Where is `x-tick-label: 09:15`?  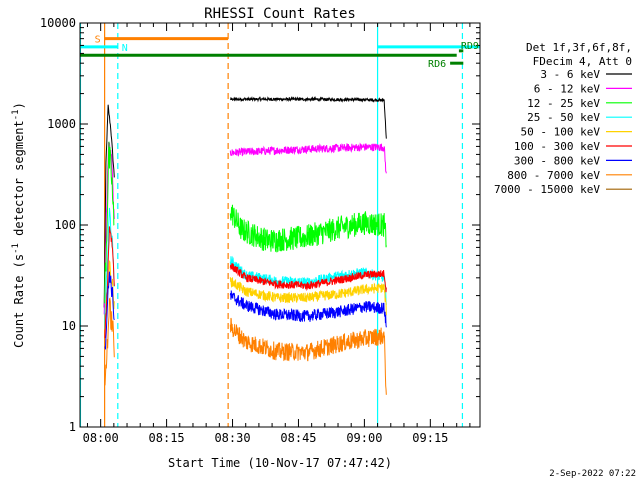 x-tick-label: 09:15 is located at coordinates (430, 438).